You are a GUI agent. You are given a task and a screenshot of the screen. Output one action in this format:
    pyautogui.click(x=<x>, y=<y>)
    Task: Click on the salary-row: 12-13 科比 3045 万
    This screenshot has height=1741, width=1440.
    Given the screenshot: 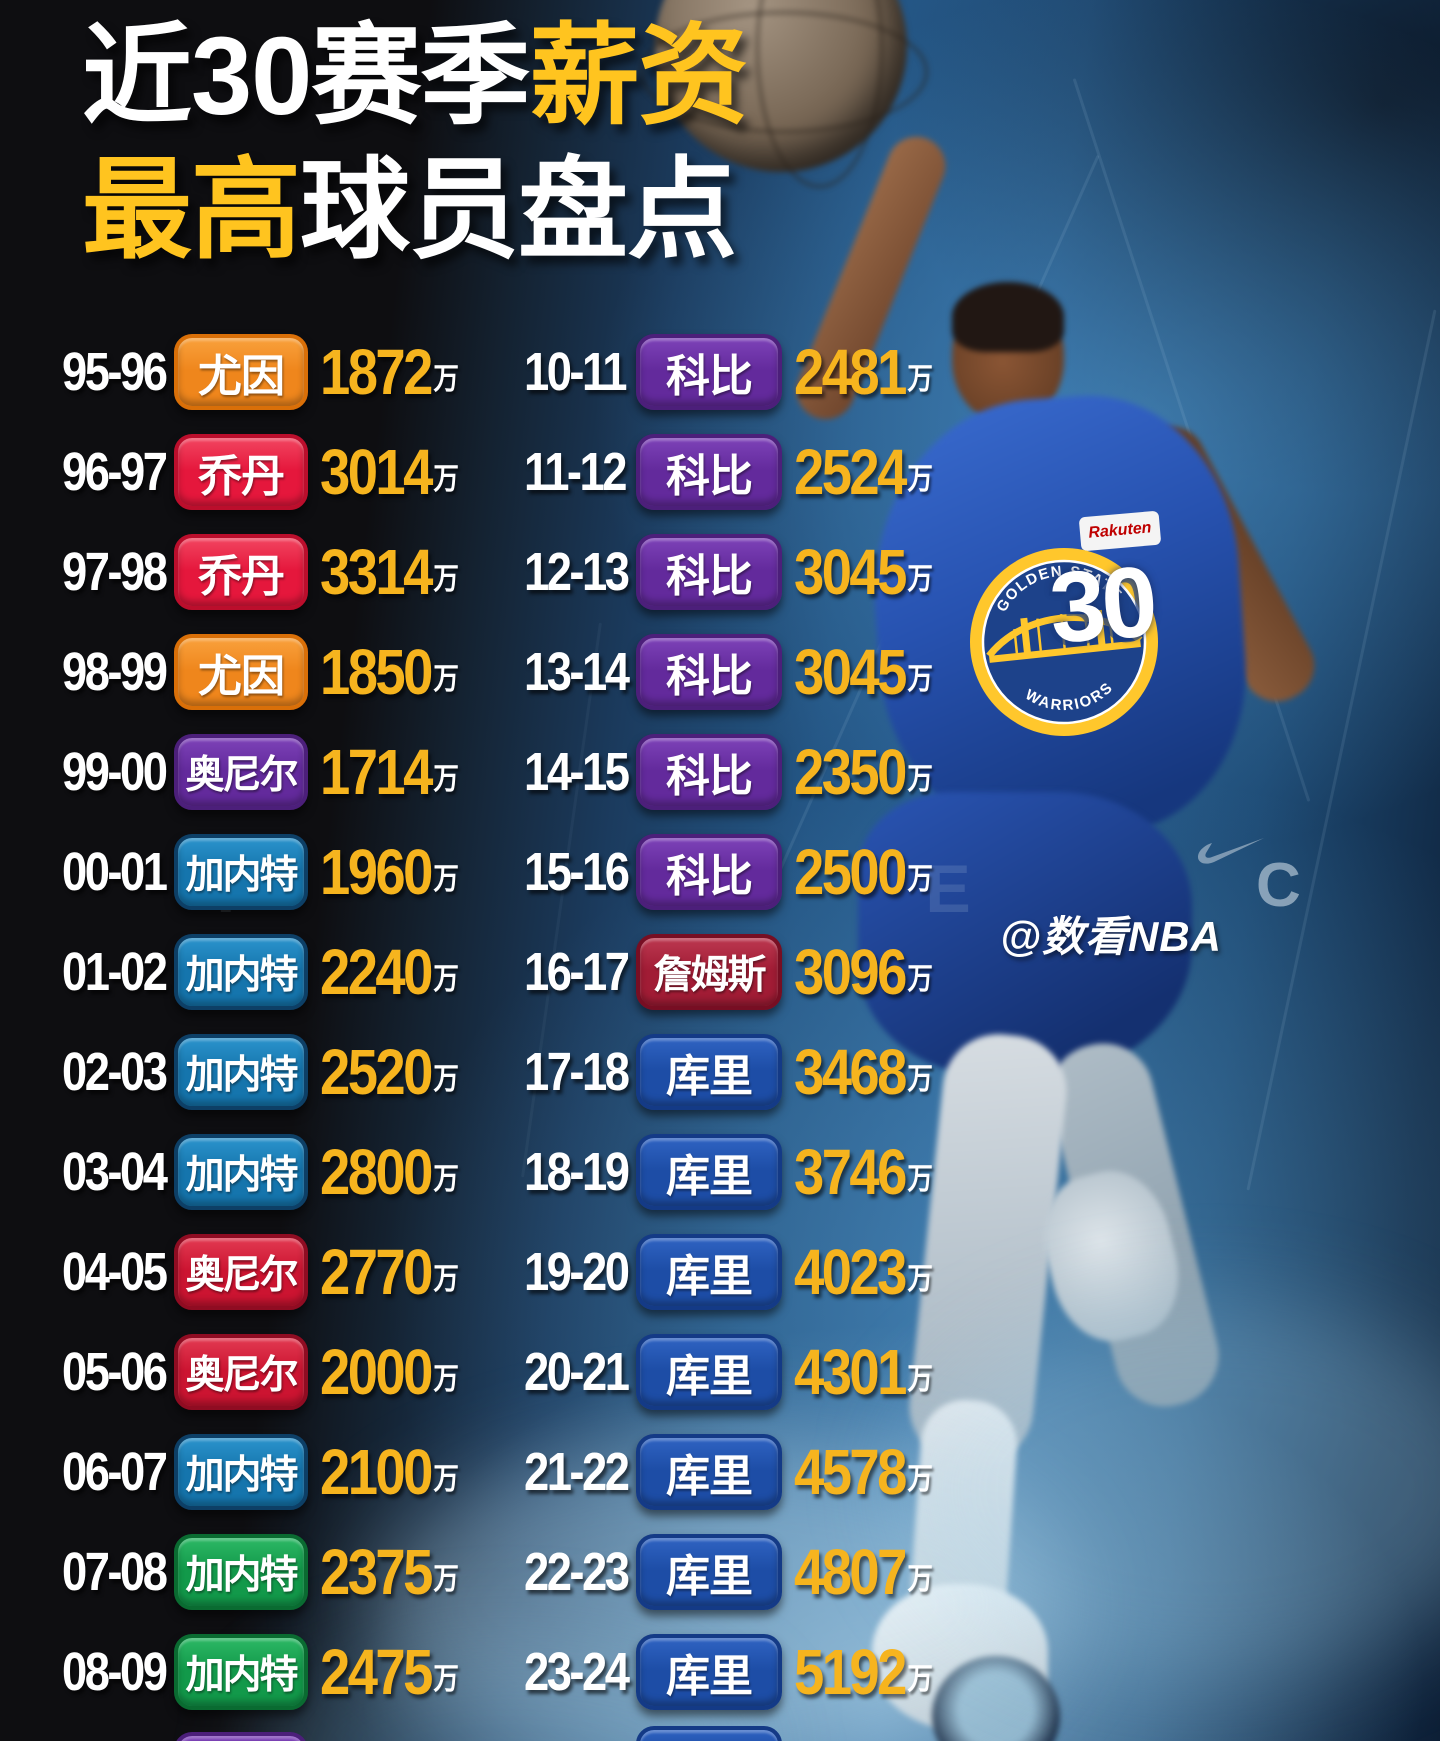 What is the action you would take?
    pyautogui.click(x=740, y=572)
    